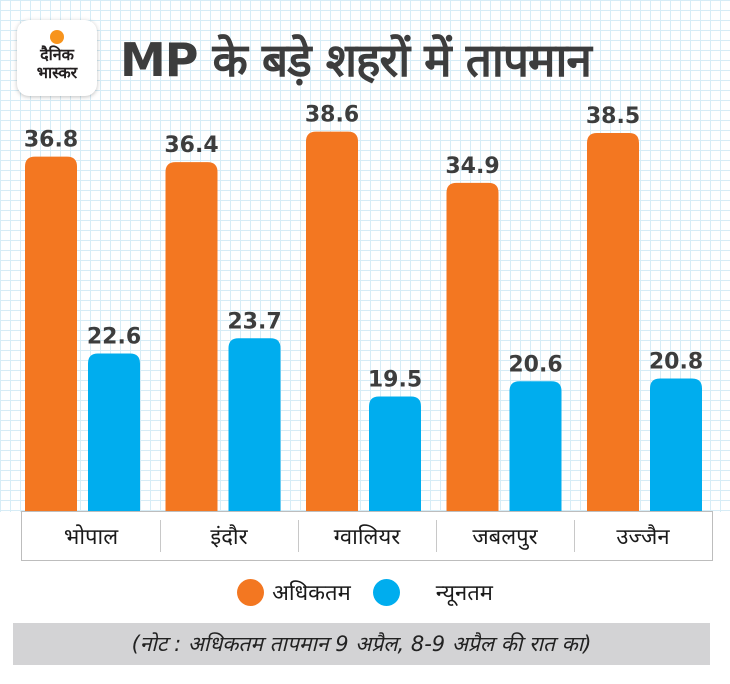 The image size is (730, 684). What do you see at coordinates (365, 592) in the screenshot?
I see `legend: अधिकतम न्यूनतम` at bounding box center [365, 592].